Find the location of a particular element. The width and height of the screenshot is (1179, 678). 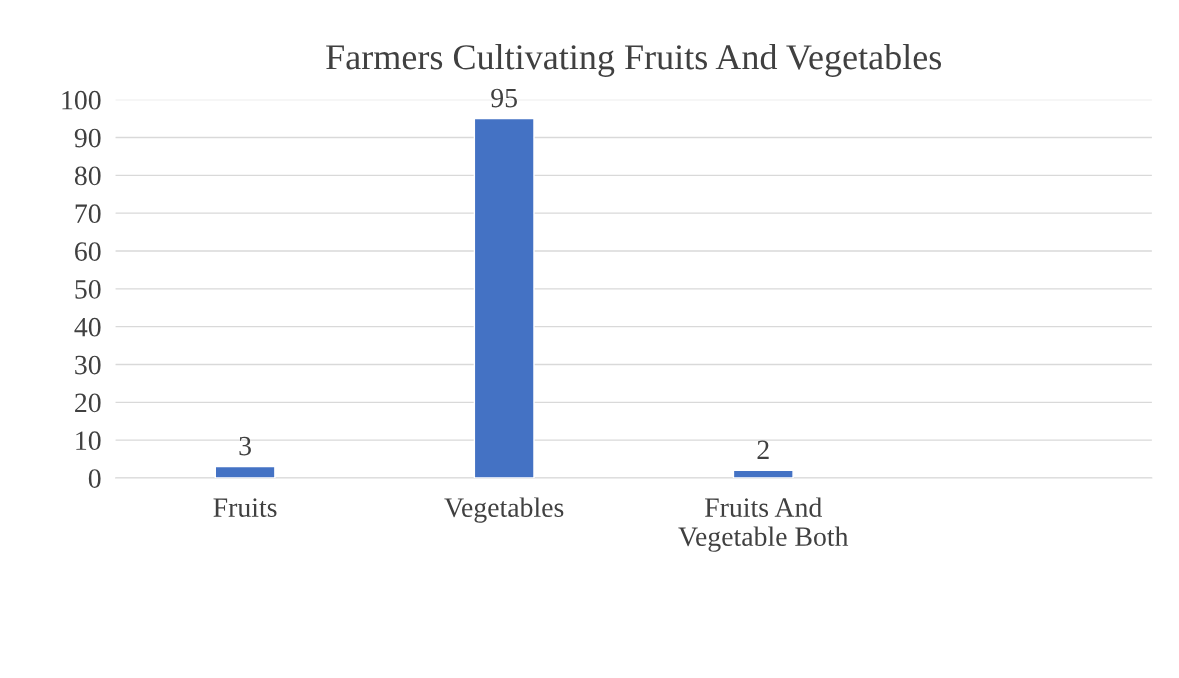

chart-title: Farmers Cultivating Fruits And Vegetables is located at coordinates (633, 60).